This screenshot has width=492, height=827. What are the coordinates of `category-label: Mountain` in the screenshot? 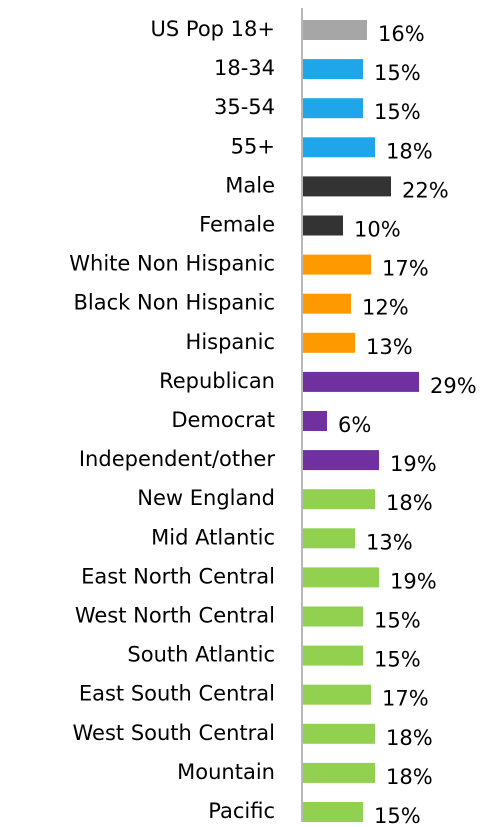 It's located at (226, 772).